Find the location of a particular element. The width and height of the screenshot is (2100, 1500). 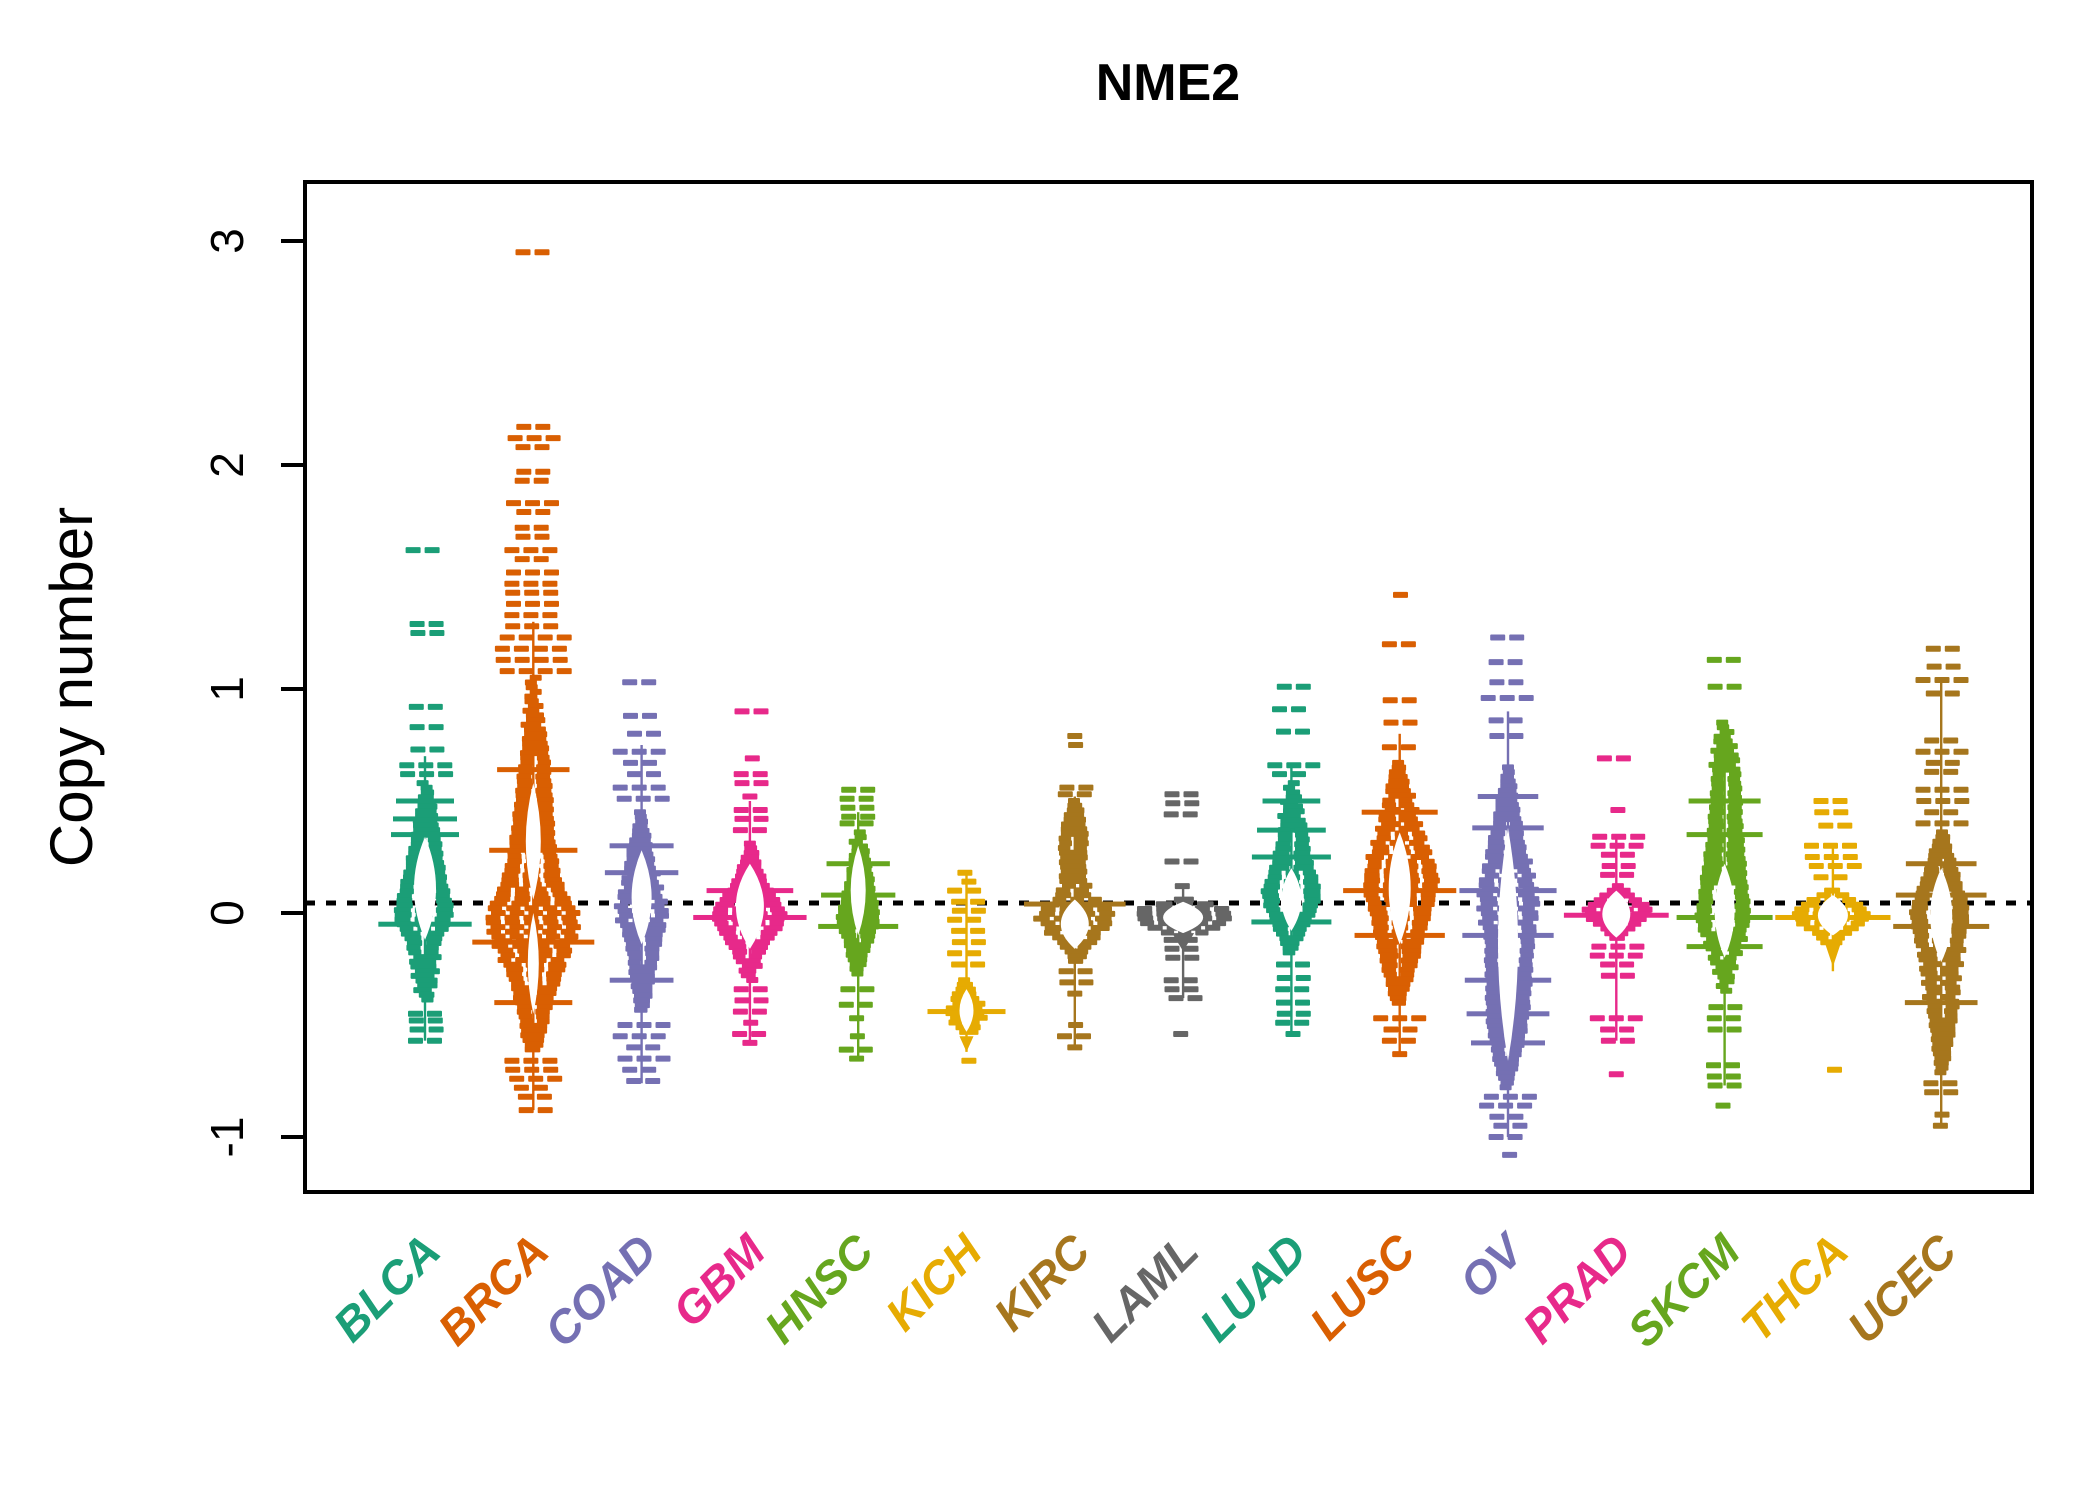

violin-LAML is located at coordinates (1184, 914).